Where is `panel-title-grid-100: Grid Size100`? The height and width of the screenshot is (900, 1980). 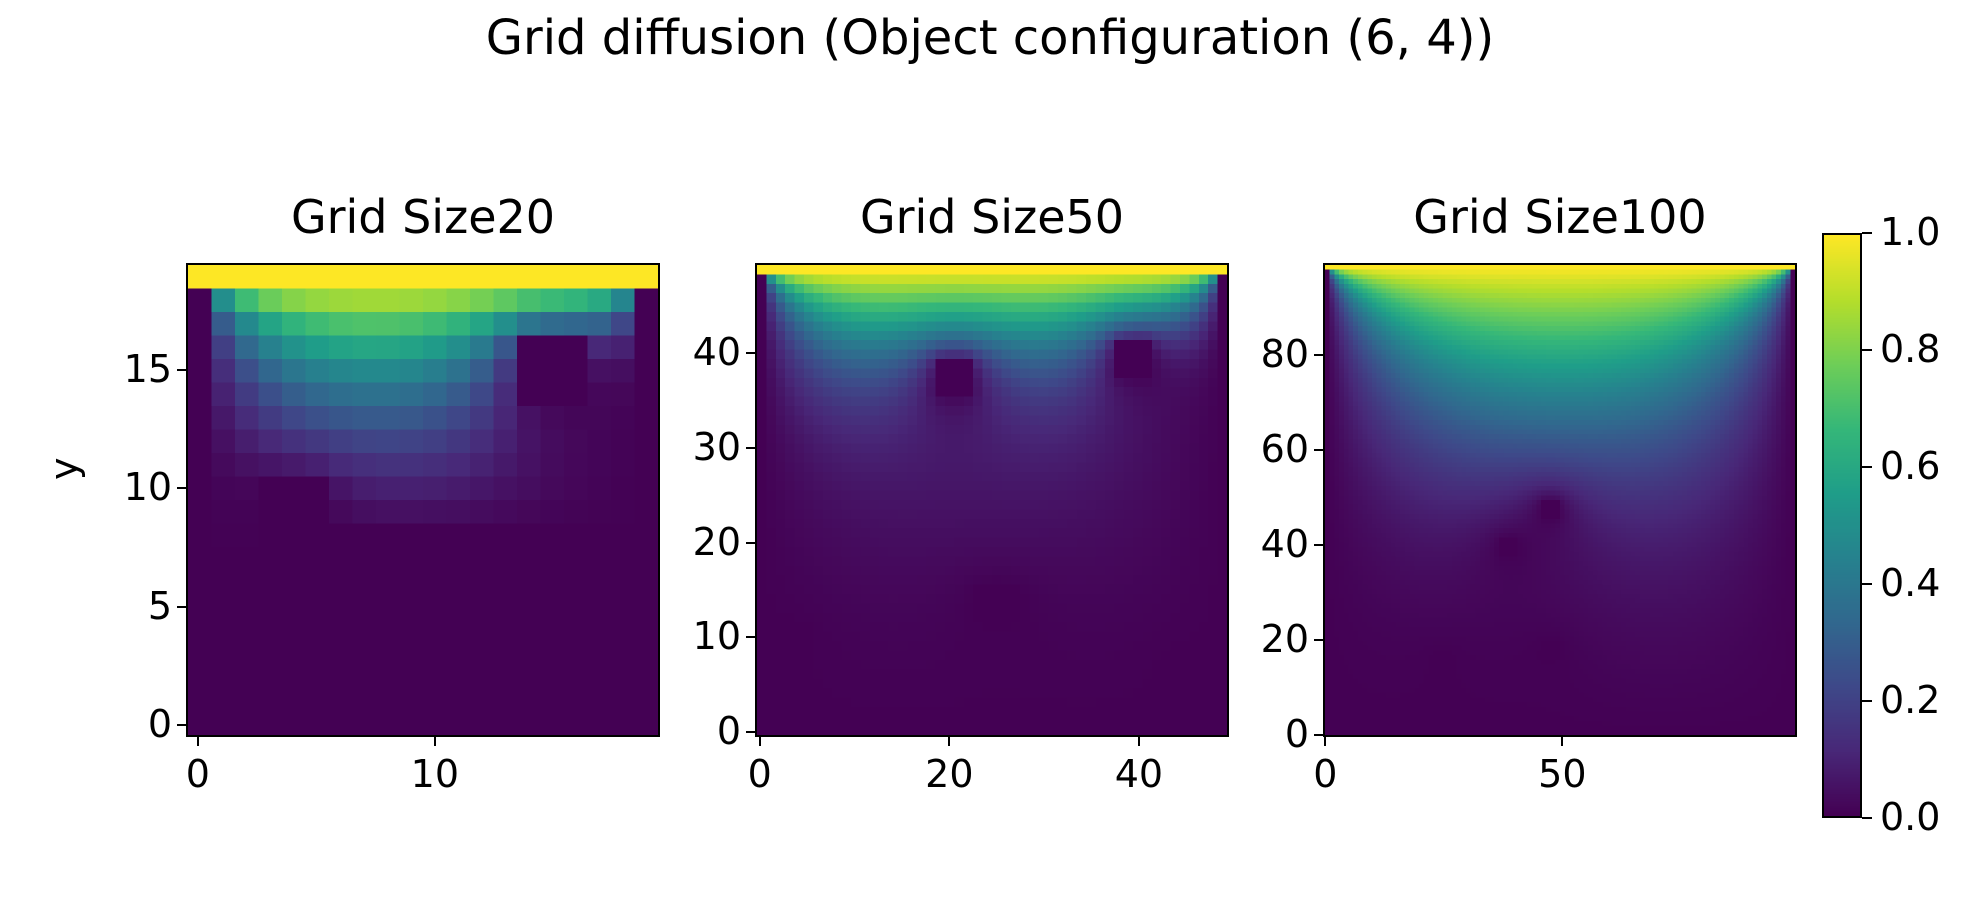
panel-title-grid-100: Grid Size100 is located at coordinates (1560, 217).